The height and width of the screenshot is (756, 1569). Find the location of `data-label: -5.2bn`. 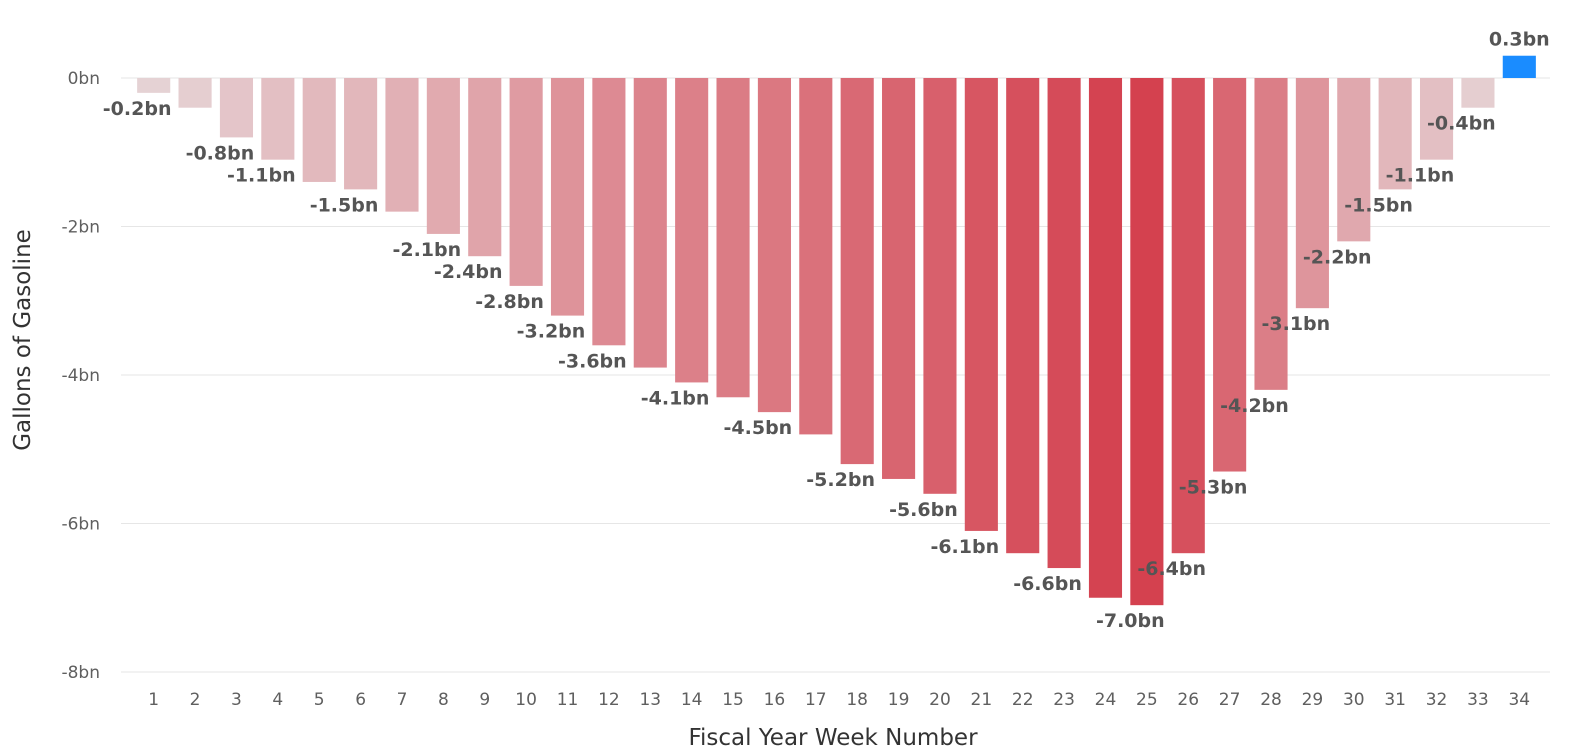

data-label: -5.2bn is located at coordinates (840, 480).